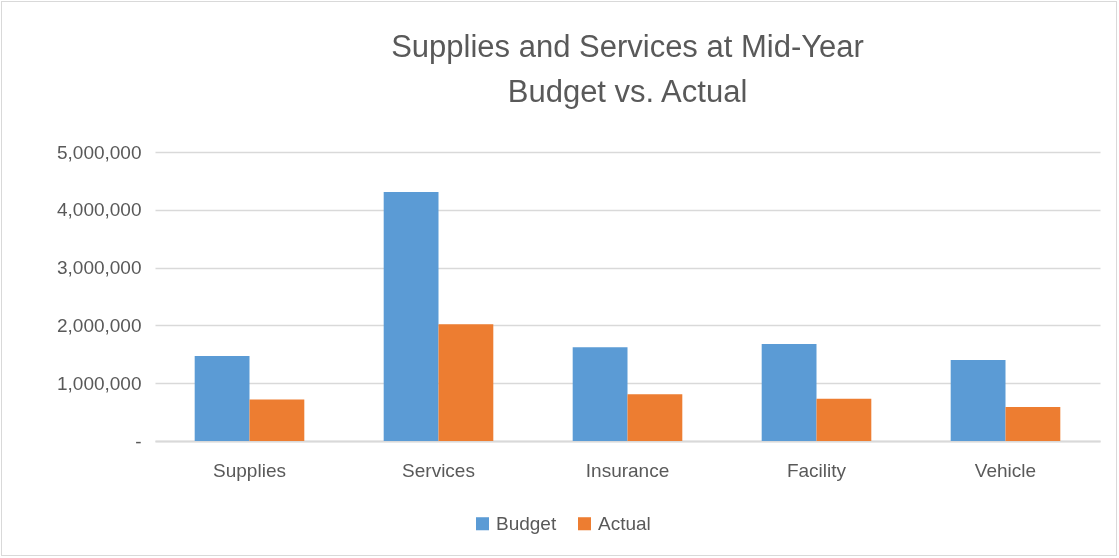 This screenshot has width=1119, height=558. What do you see at coordinates (99, 210) in the screenshot?
I see `y-tick-label: 4,000,000` at bounding box center [99, 210].